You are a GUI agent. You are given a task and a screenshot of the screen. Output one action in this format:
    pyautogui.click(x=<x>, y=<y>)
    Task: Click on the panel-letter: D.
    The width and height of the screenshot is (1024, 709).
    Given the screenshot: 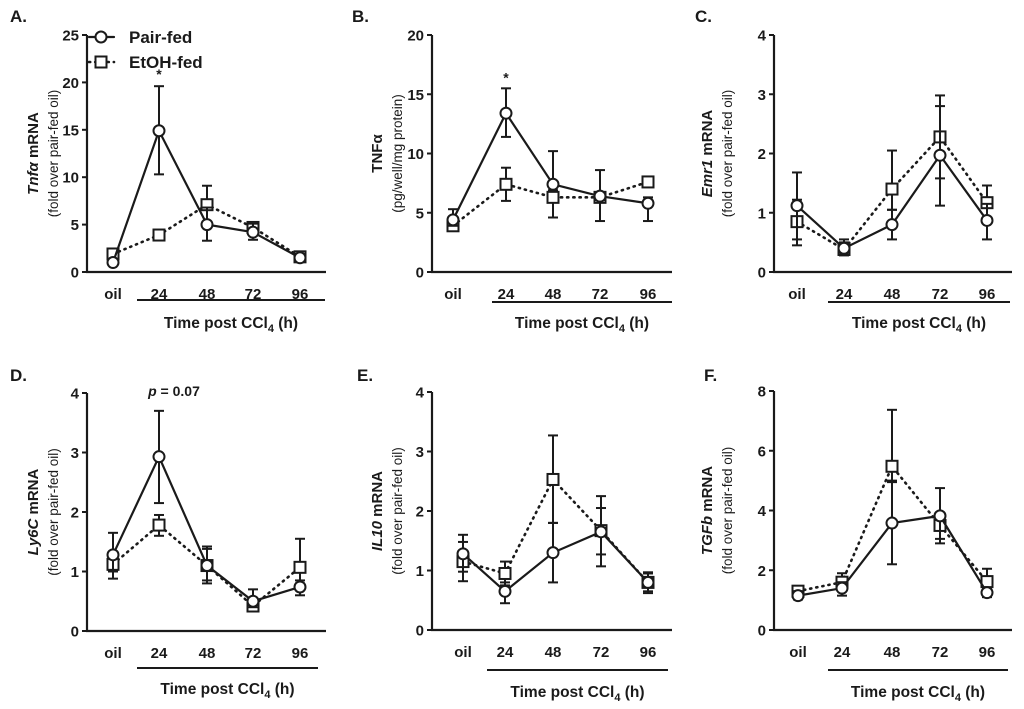 What is the action you would take?
    pyautogui.click(x=18, y=375)
    